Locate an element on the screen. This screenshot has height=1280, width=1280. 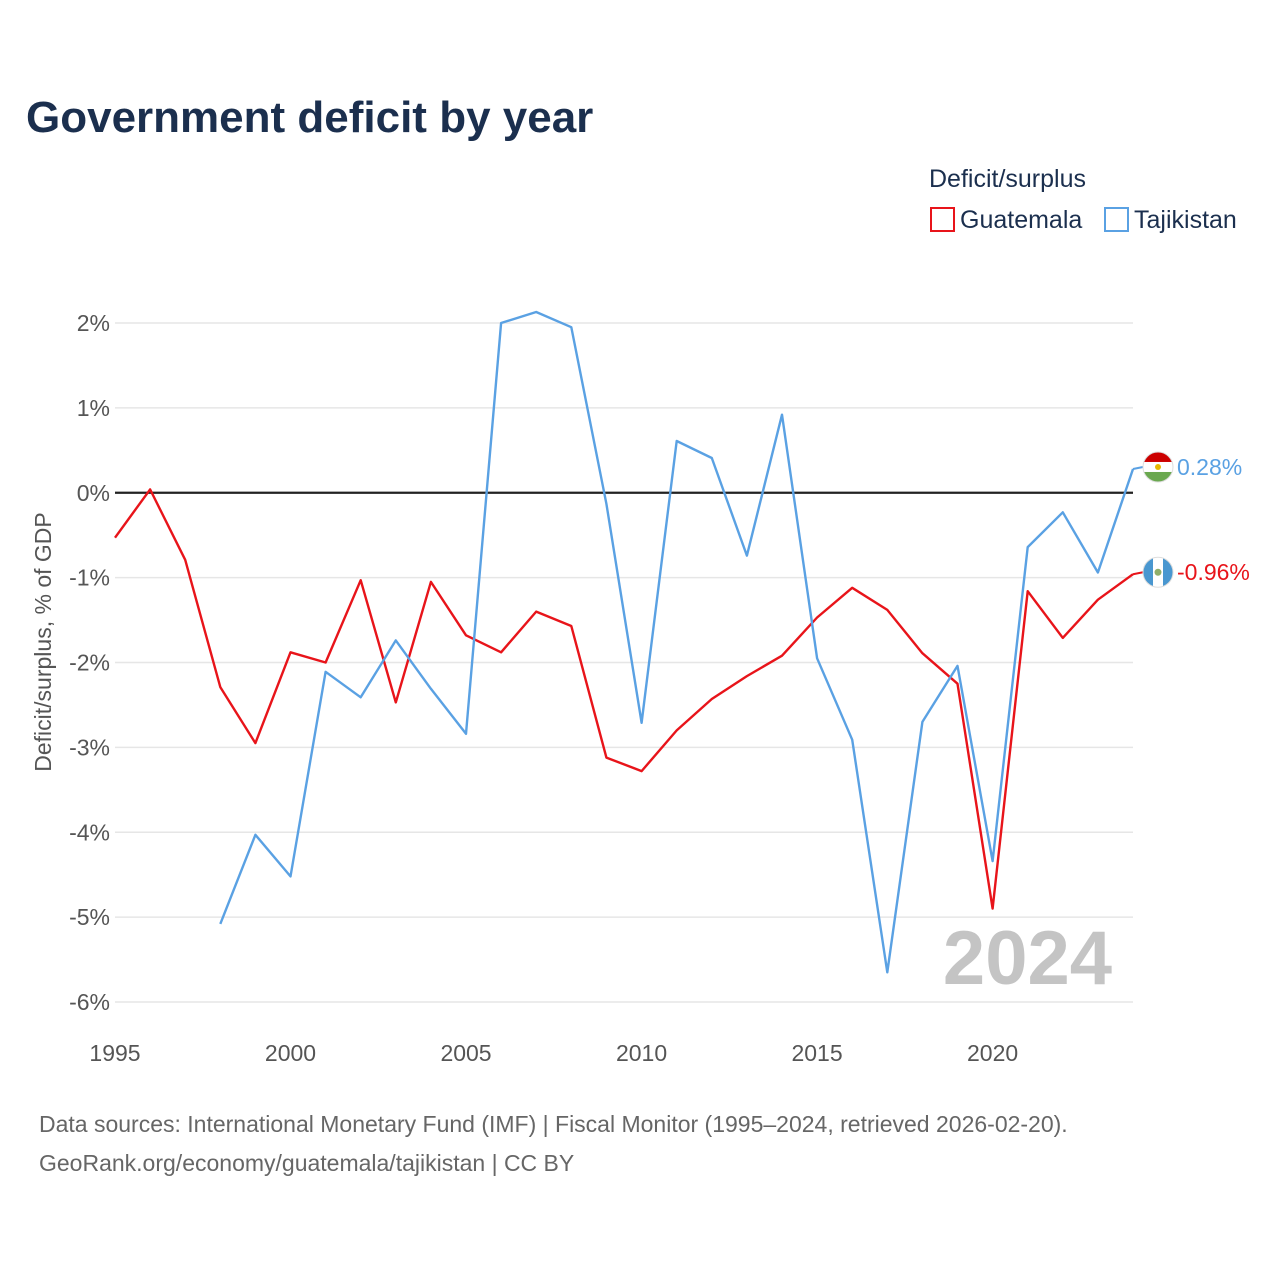
y-tick-label: -3% is located at coordinates (89, 747).